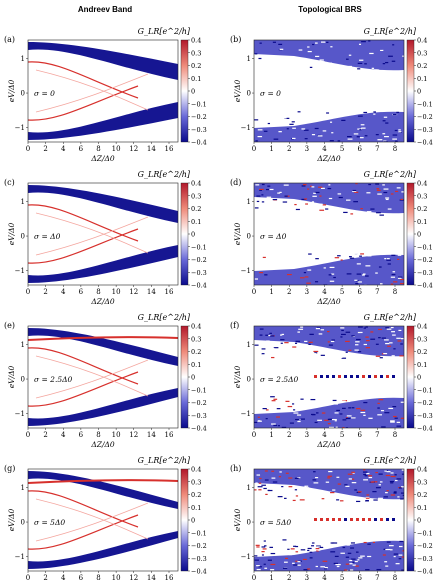 Image resolution: width=440 pixels, height=584 pixels. I want to click on x-axis-label: ΔZ/Δ0, so click(102, 301).